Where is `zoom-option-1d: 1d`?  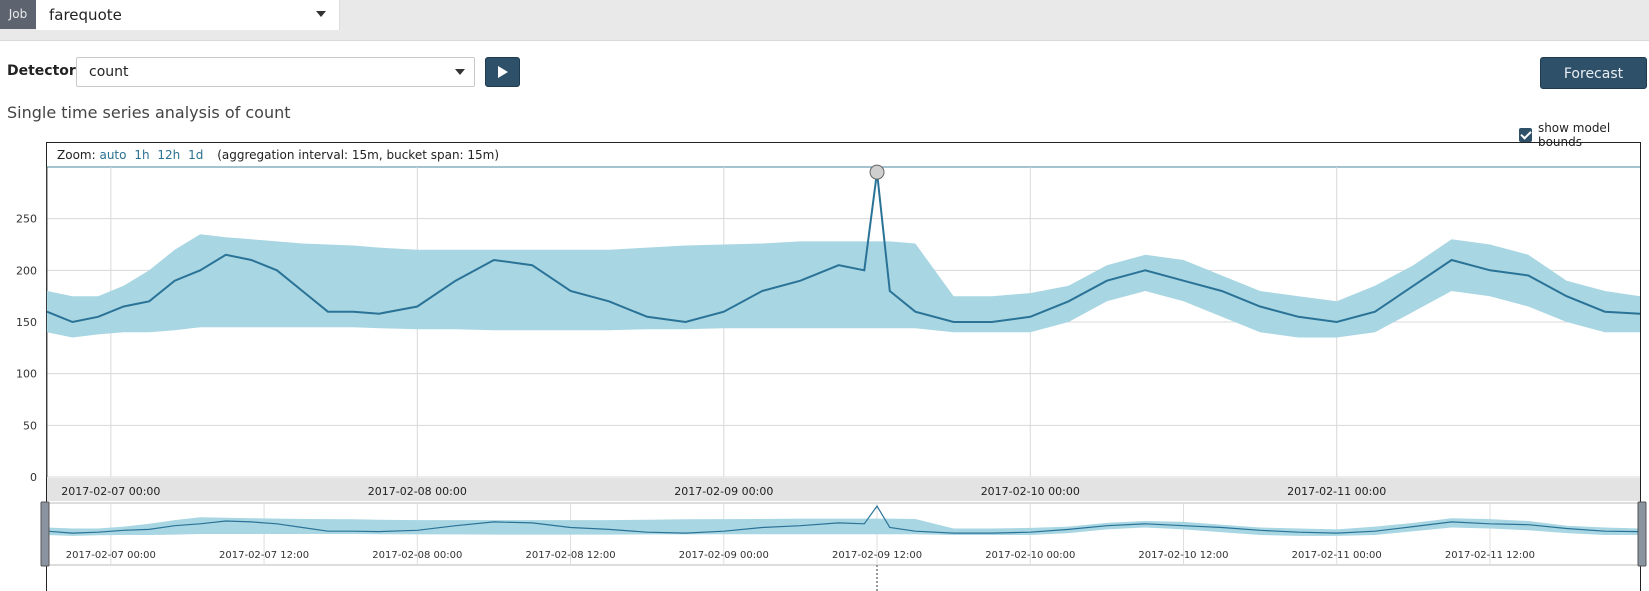 zoom-option-1d: 1d is located at coordinates (196, 155).